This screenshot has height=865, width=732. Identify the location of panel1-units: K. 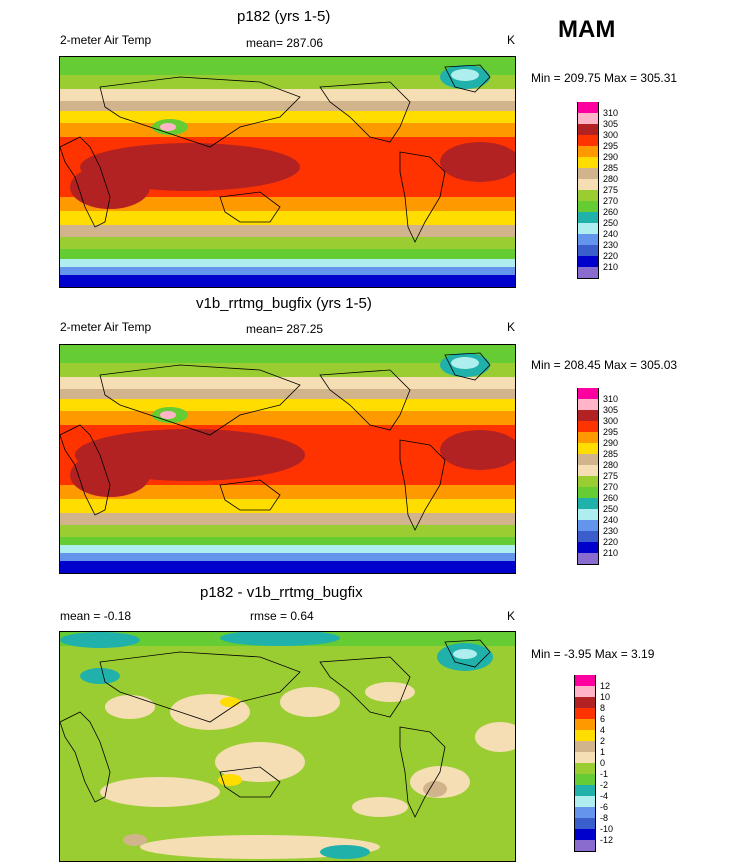
(511, 40).